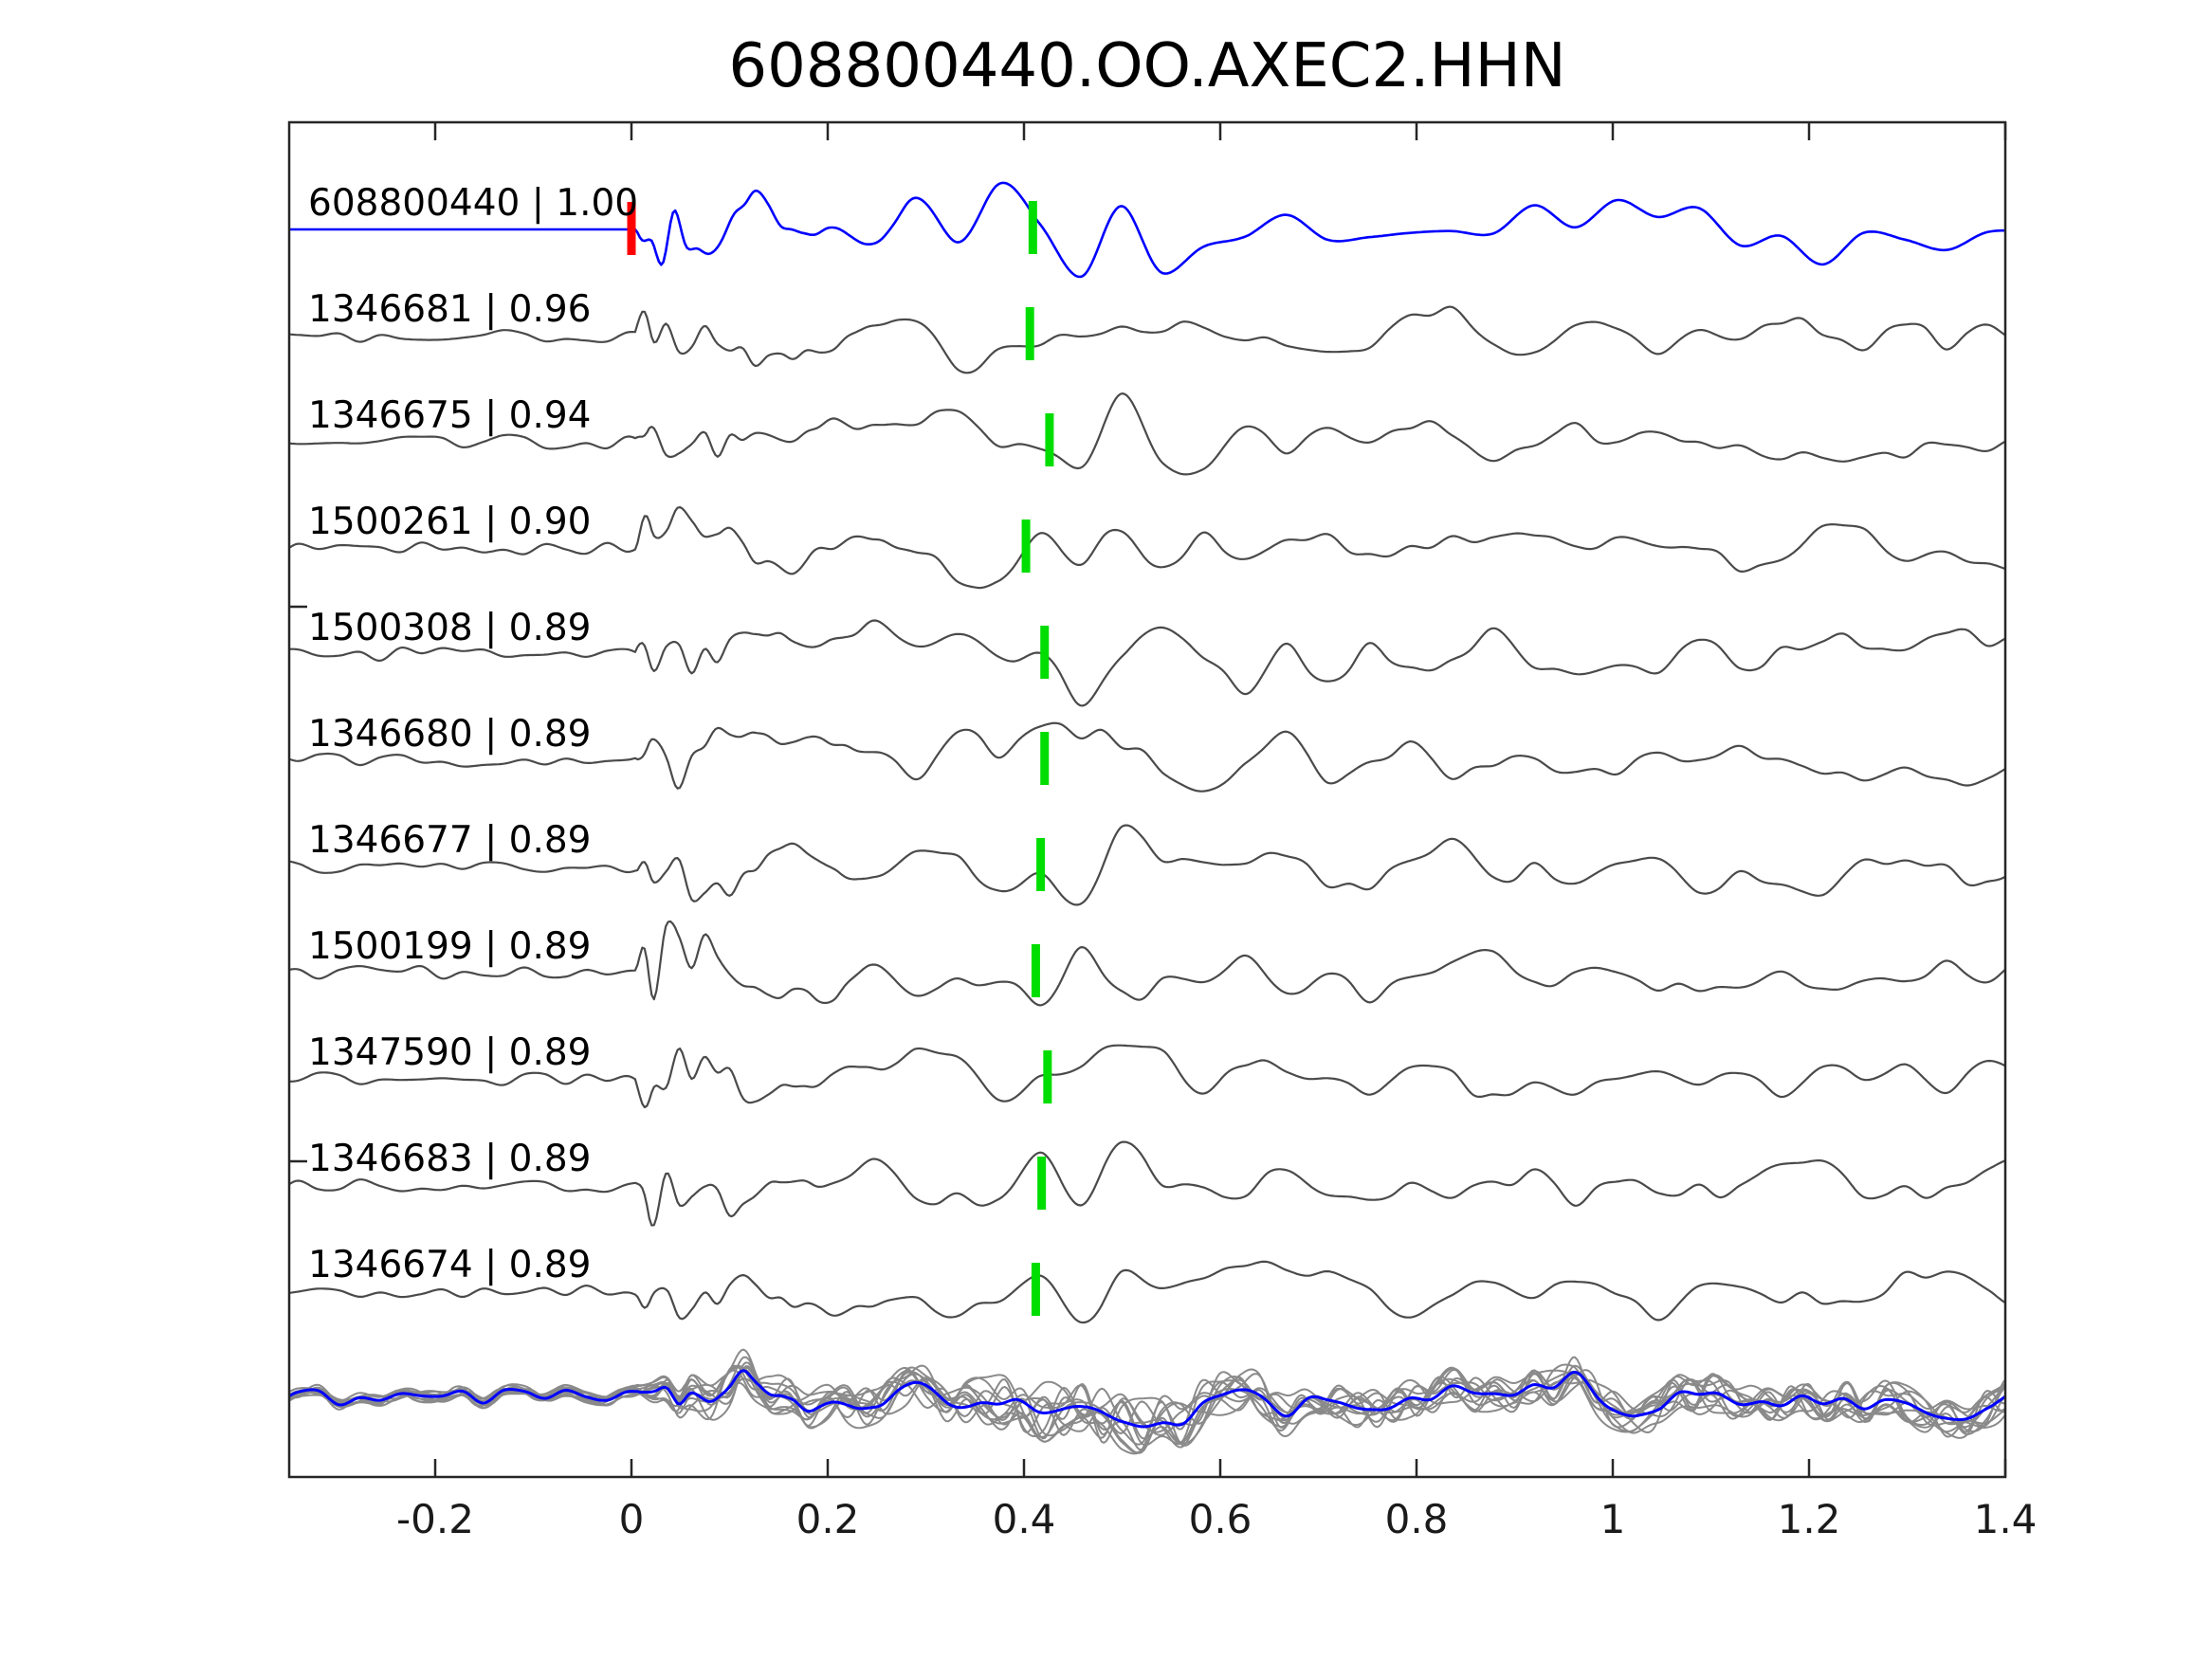 This screenshot has height=1659, width=2212. Describe the element at coordinates (1417, 1519) in the screenshot. I see `x-tick-label: 0.8` at that location.